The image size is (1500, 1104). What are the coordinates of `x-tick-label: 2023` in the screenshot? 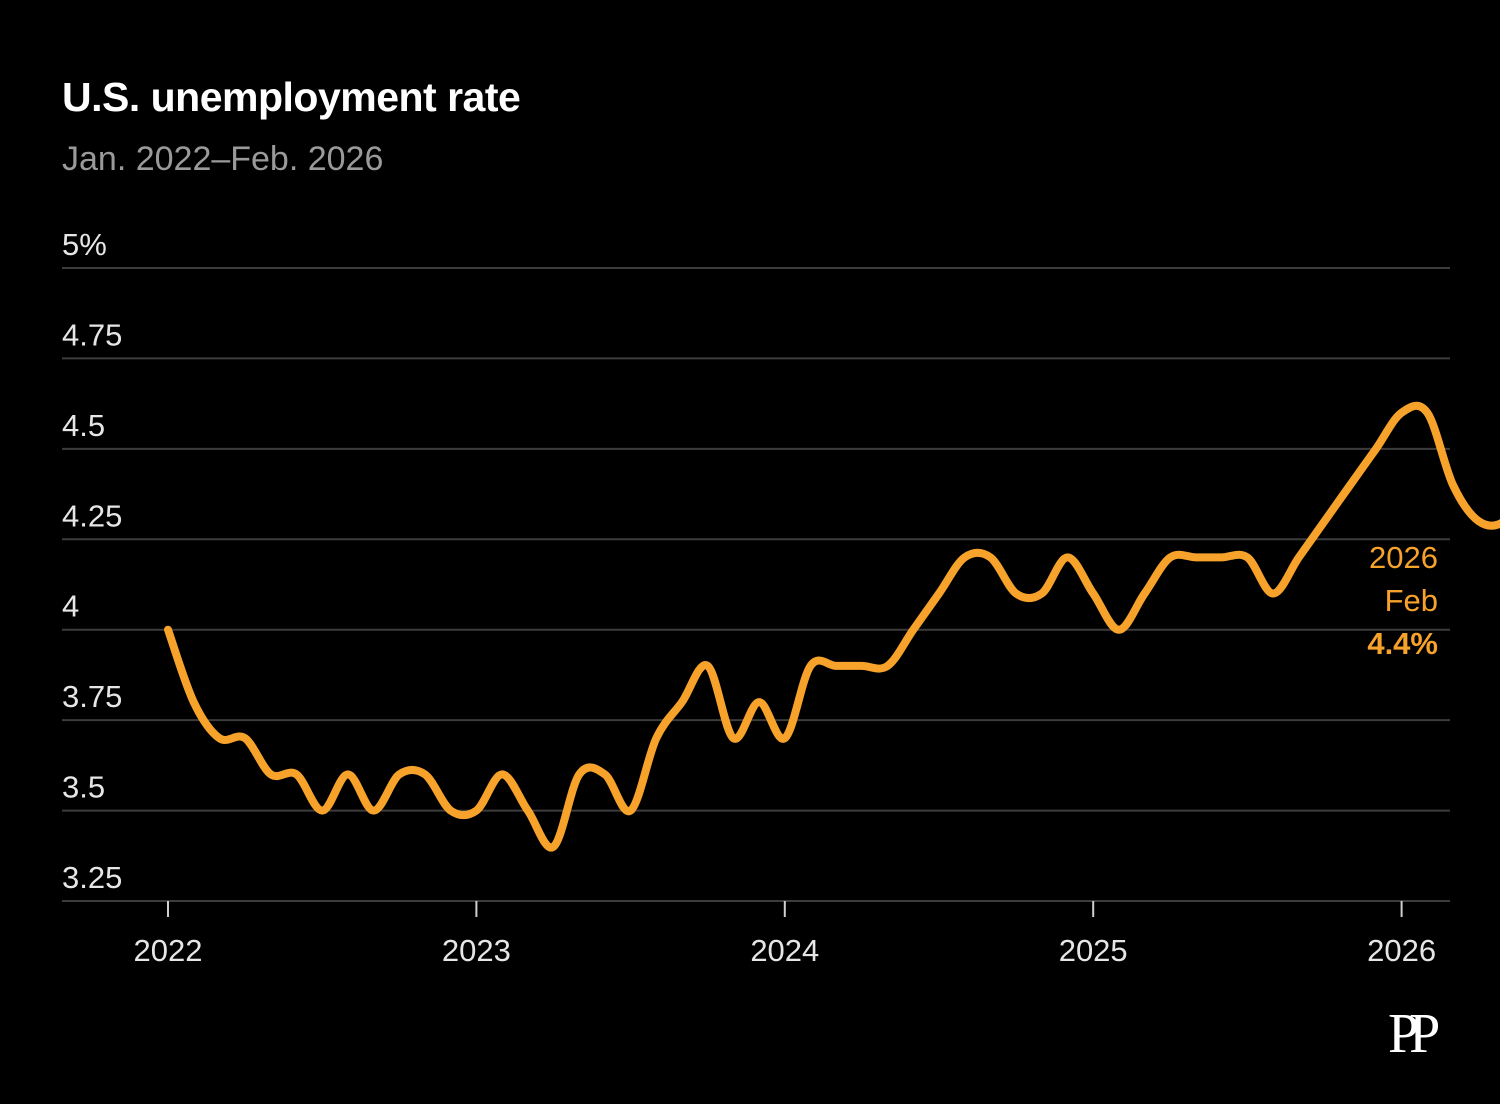 It's located at (476, 950).